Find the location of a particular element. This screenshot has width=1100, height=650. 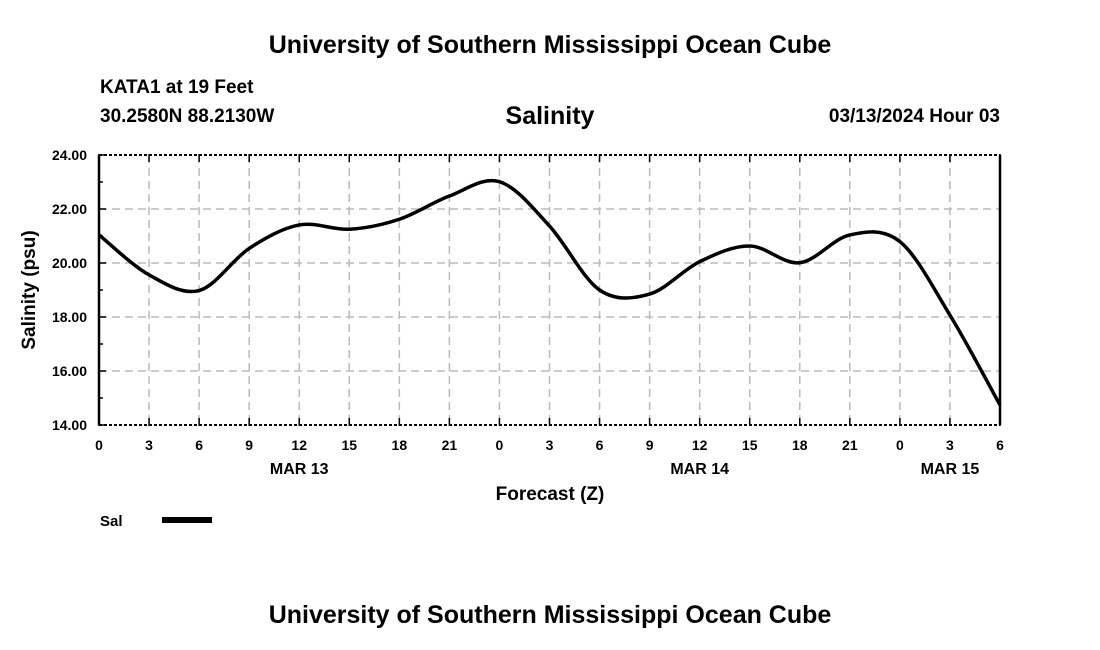

y-tick-label: 18.00 is located at coordinates (69, 317).